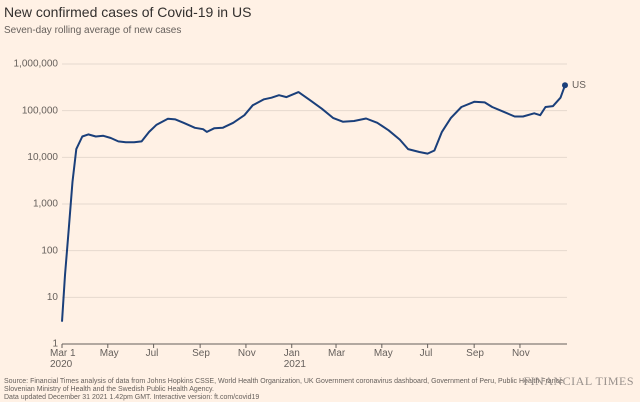  Describe the element at coordinates (294, 359) in the screenshot. I see `x-tick-label: Jan 2021` at that location.